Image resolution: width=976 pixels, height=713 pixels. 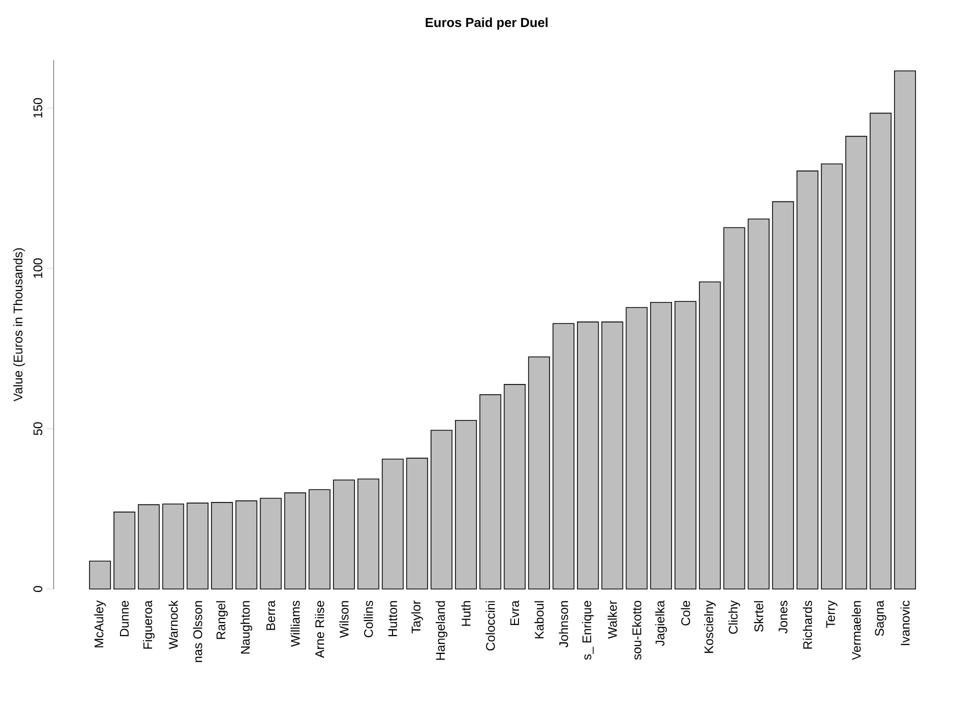 I want to click on y-tick-label: 50, so click(x=37, y=429).